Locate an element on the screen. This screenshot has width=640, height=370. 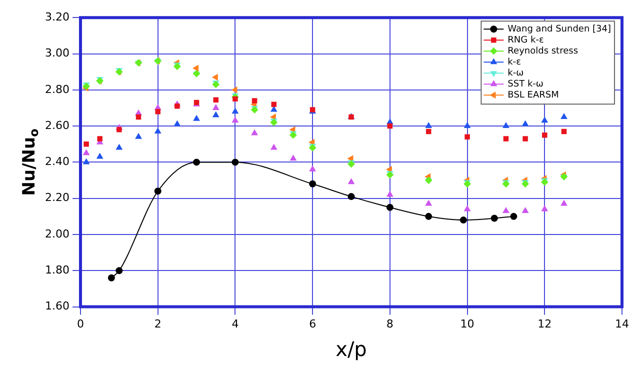
x-axis-title: x/p is located at coordinates (351, 349).